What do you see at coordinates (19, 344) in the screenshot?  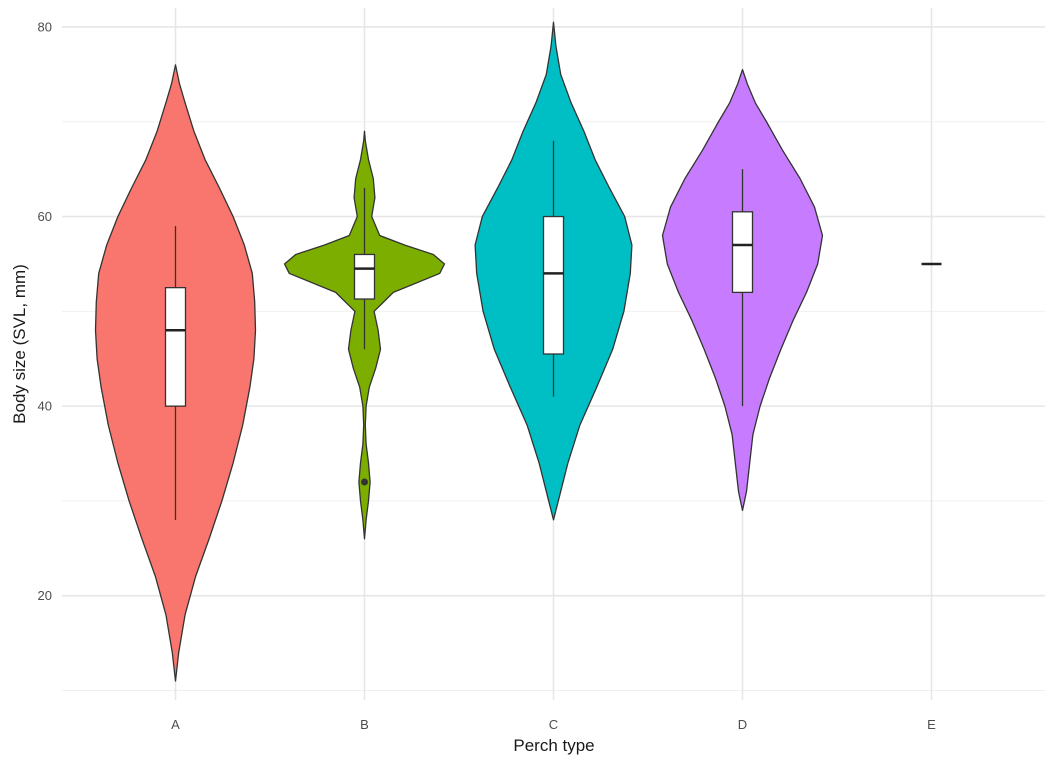 I see `y-axis-title: Body size (SVL, mm)` at bounding box center [19, 344].